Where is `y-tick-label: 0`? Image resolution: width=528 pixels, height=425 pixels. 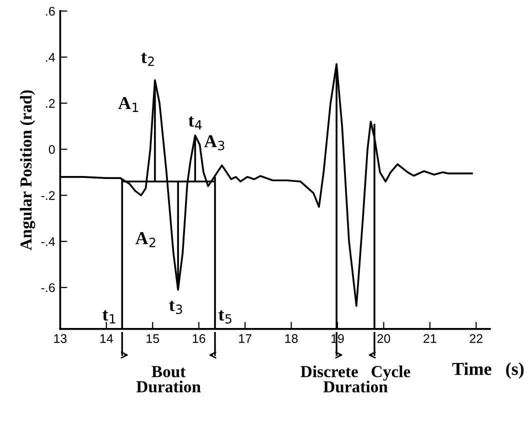
y-tick-label: 0 is located at coordinates (51, 149).